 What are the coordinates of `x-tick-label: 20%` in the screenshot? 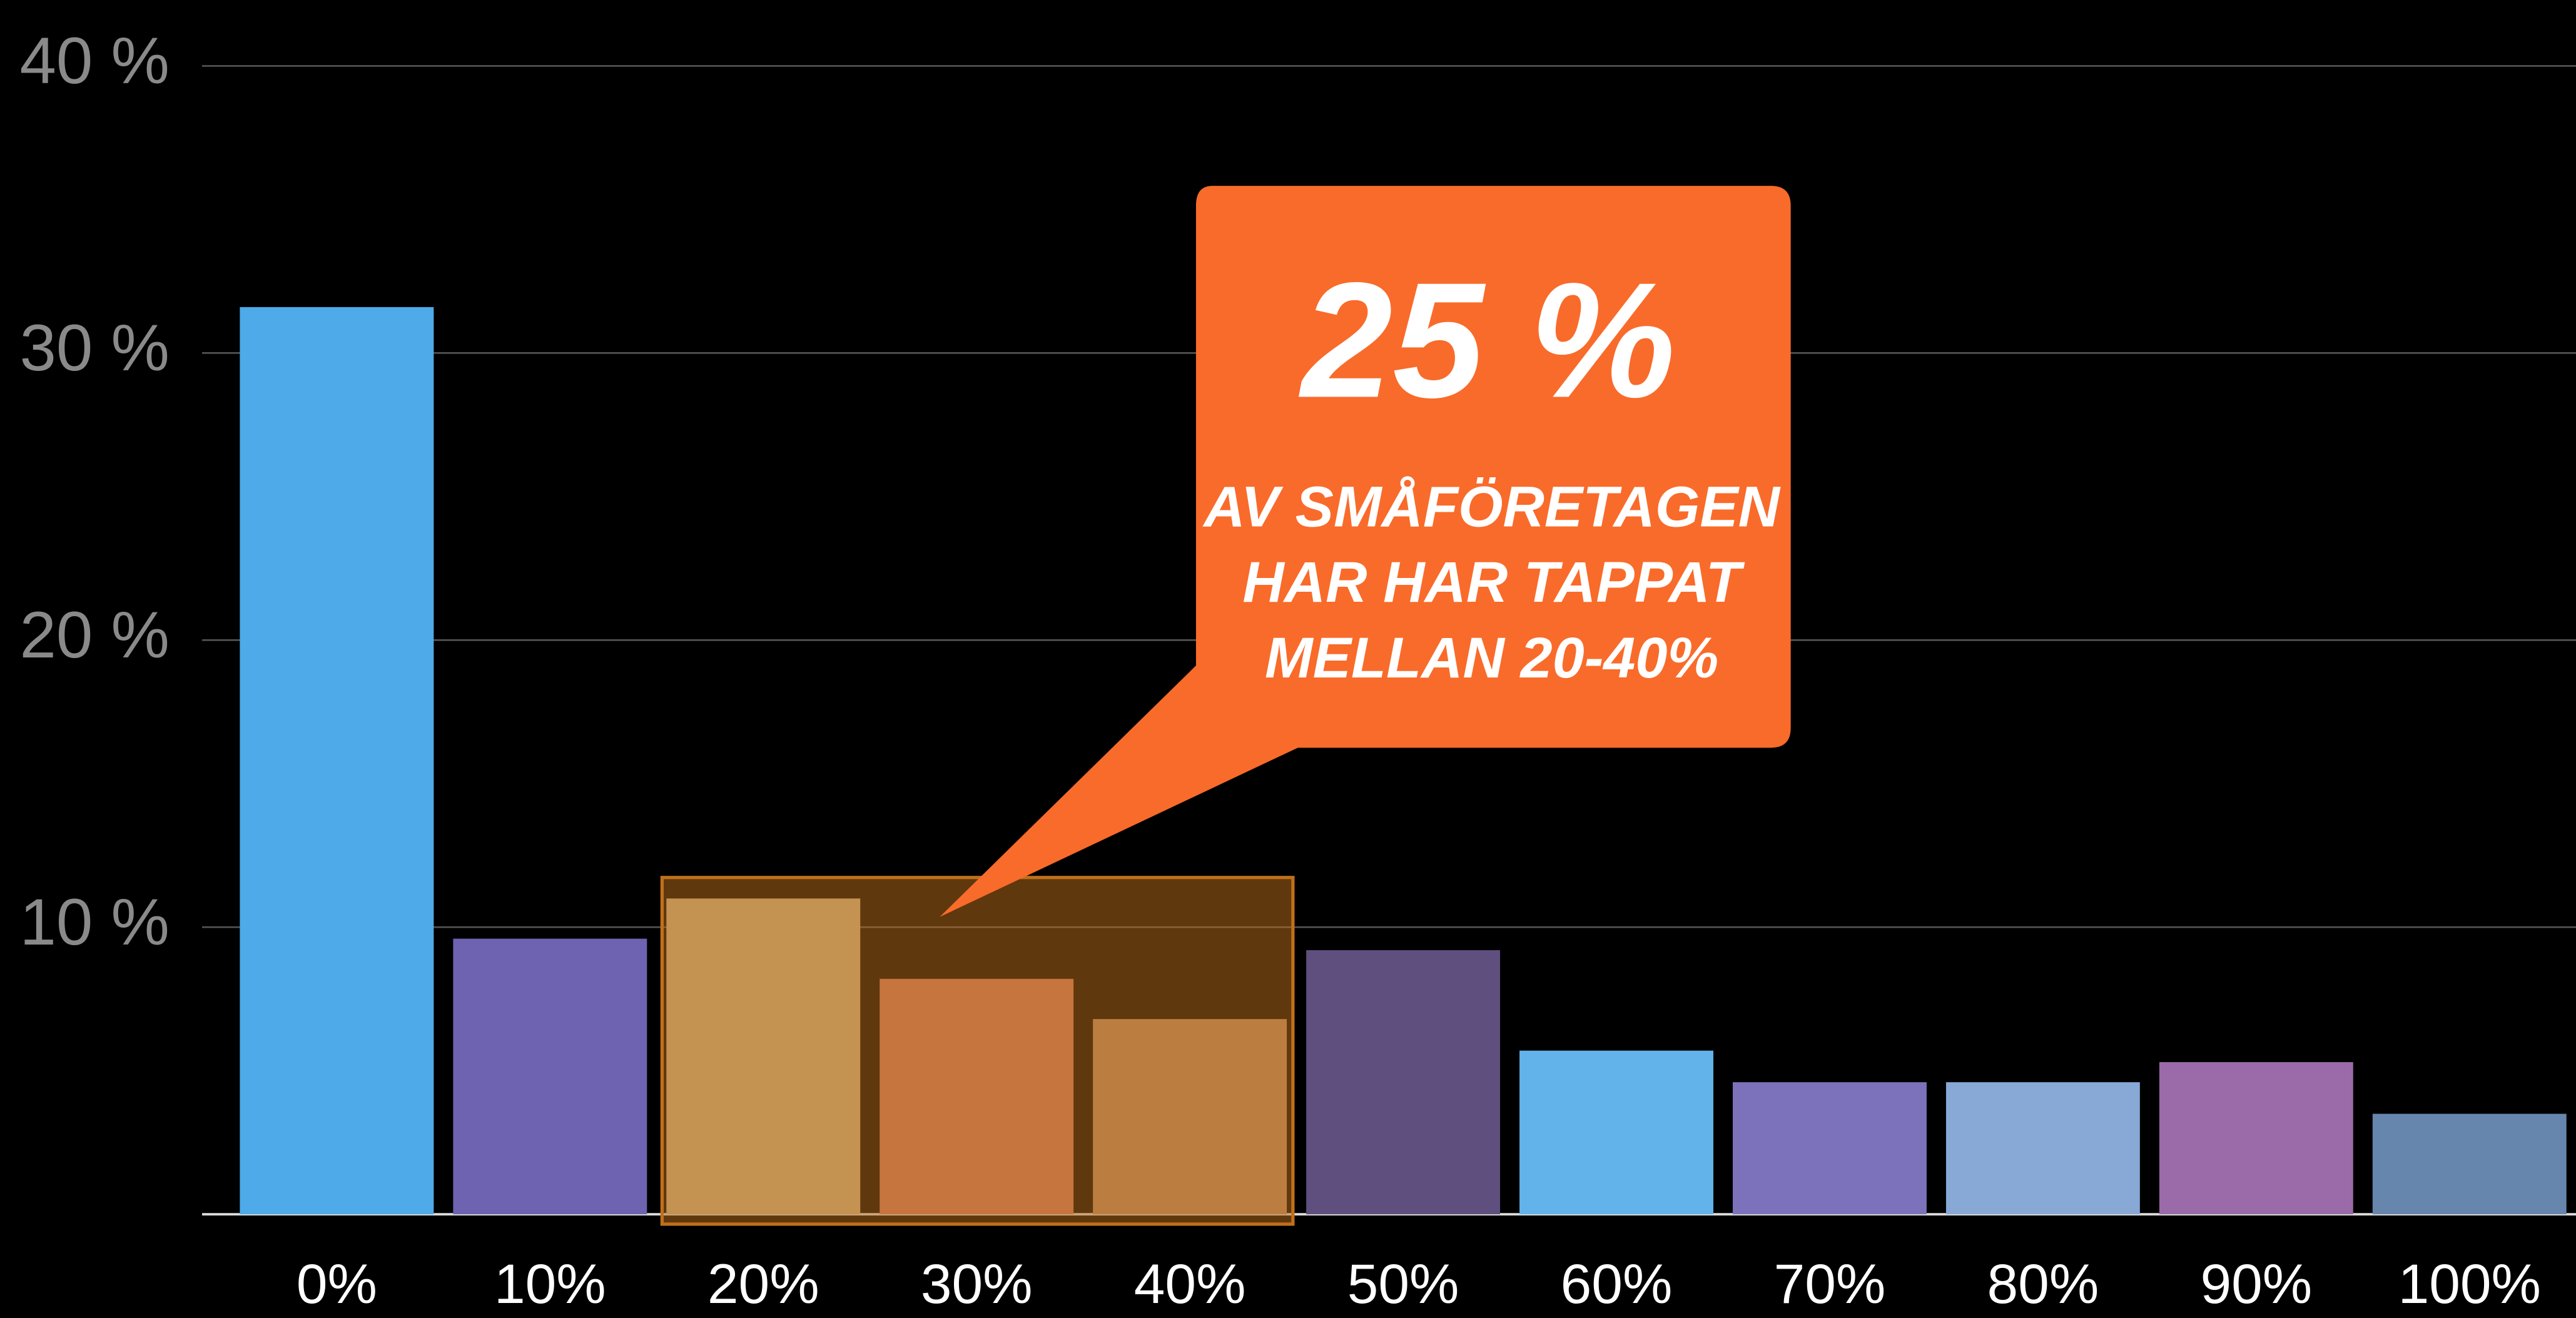 It's located at (763, 1283).